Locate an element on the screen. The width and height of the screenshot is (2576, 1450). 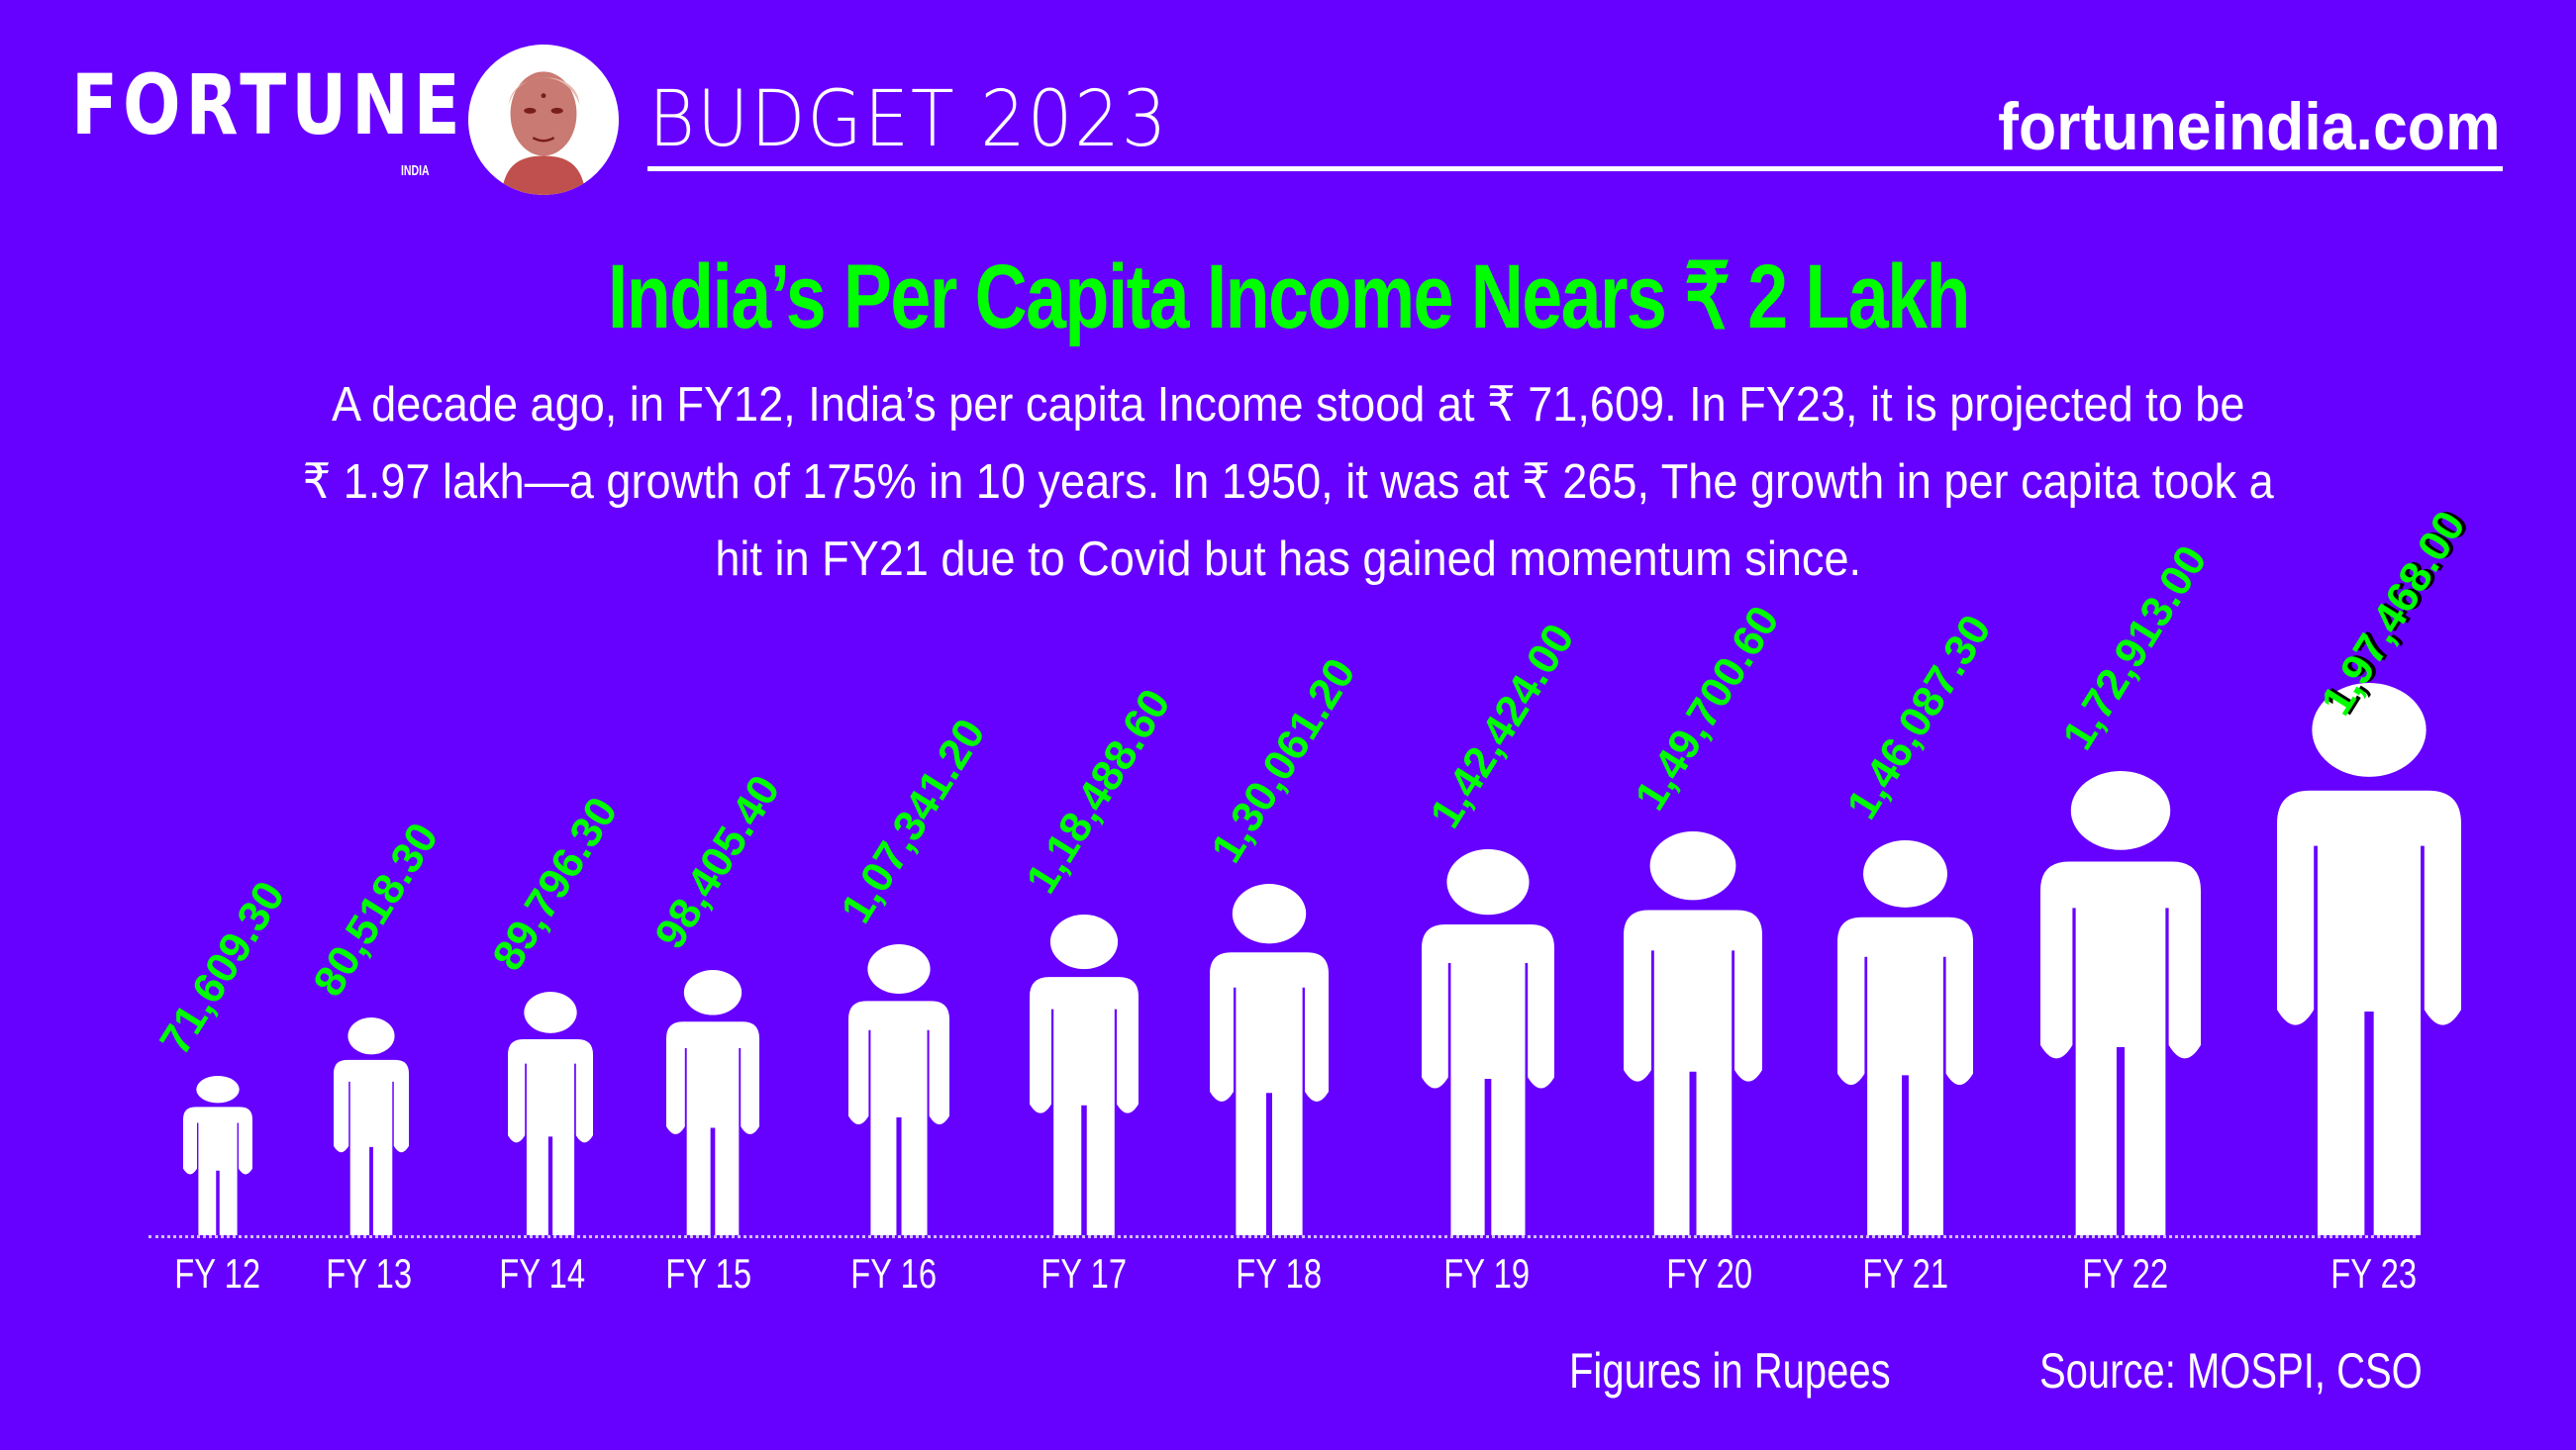
category-label-text: FY 18 is located at coordinates (1279, 1273).